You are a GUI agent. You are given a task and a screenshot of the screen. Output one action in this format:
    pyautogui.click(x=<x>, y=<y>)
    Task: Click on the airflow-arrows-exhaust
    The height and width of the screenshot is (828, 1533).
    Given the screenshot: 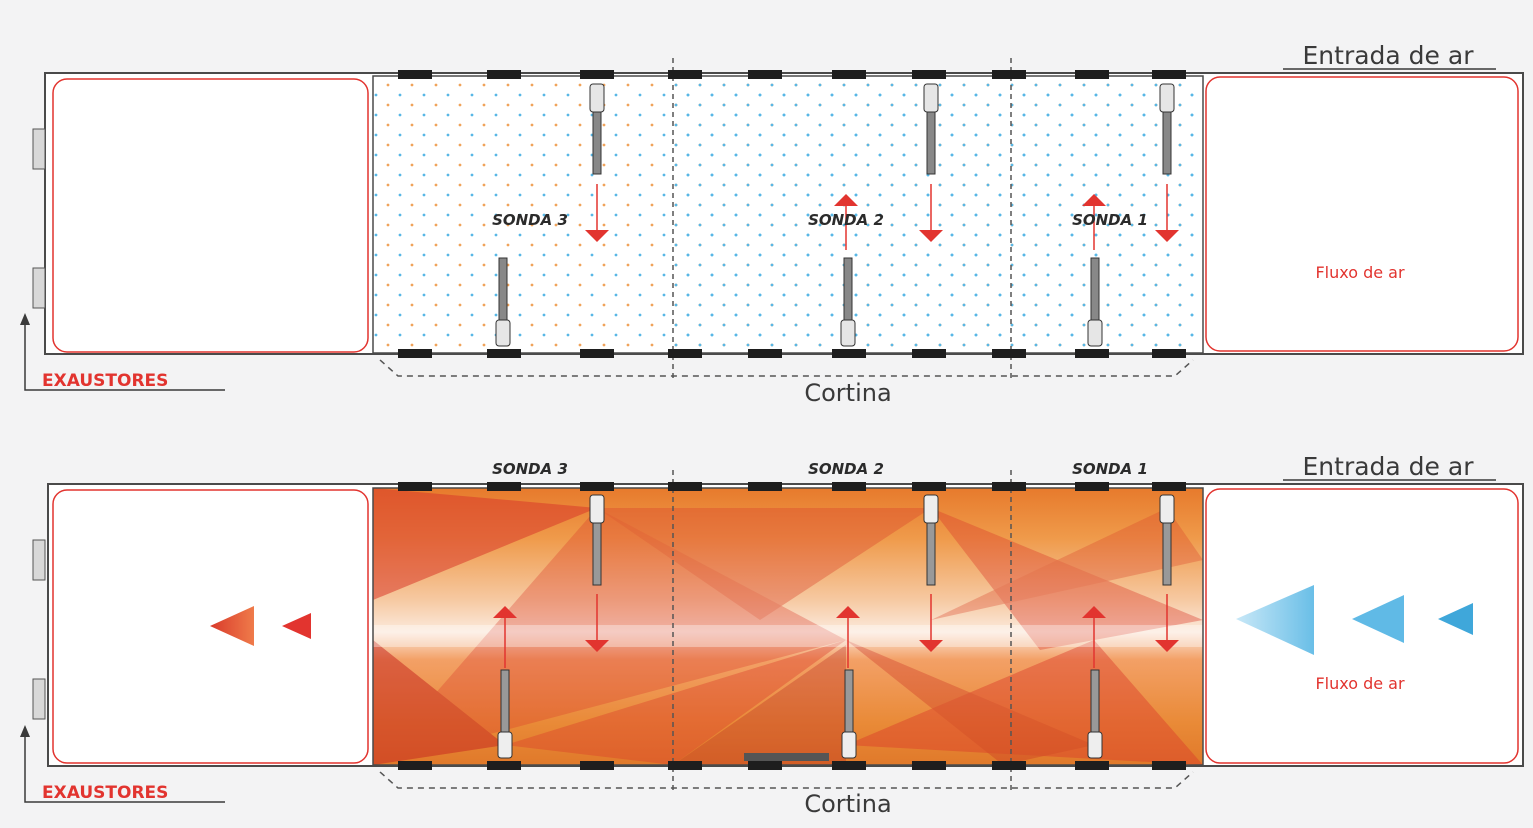 What is the action you would take?
    pyautogui.click(x=260, y=626)
    